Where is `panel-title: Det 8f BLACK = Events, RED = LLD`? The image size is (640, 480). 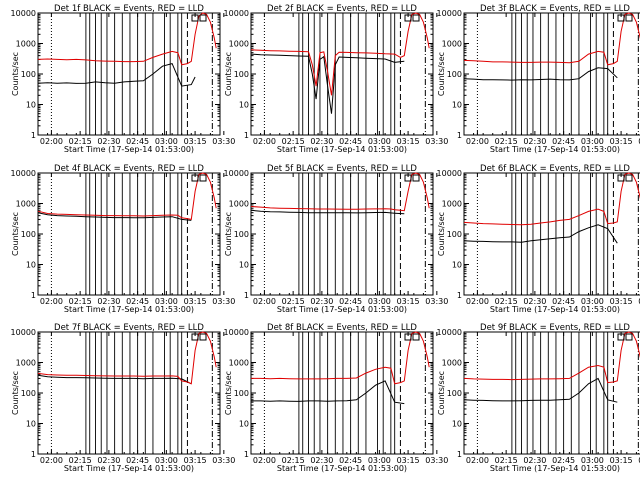
panel-title: Det 8f BLACK = Events, RED = LLD is located at coordinates (342, 328).